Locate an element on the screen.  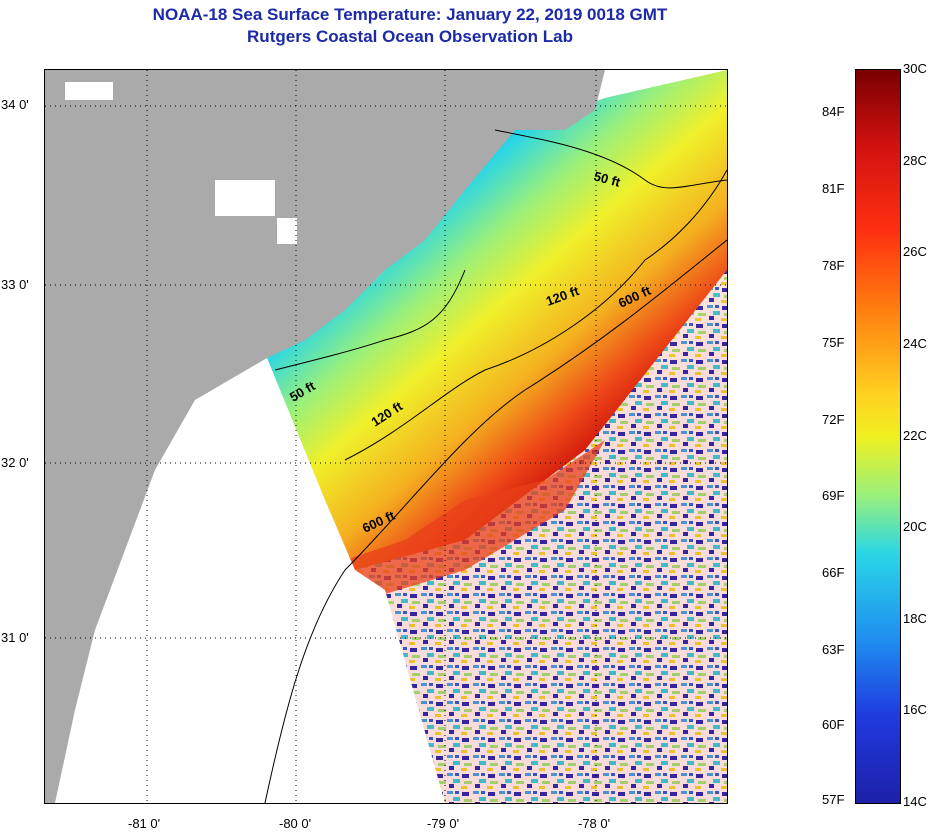
lon-label-78: -78 0' is located at coordinates (594, 823).